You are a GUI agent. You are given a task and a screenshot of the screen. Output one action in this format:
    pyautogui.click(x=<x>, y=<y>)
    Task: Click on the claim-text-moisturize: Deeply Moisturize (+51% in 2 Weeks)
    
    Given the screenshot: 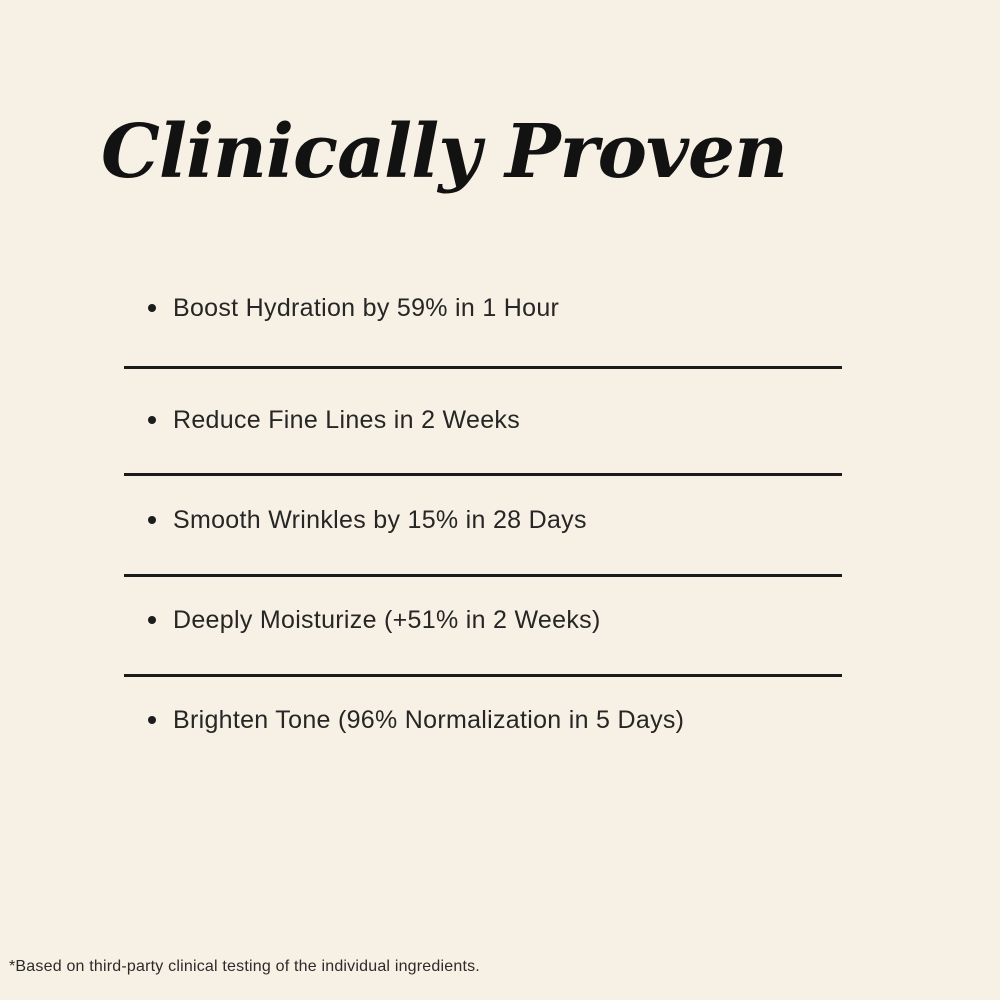 What is the action you would take?
    pyautogui.click(x=387, y=619)
    